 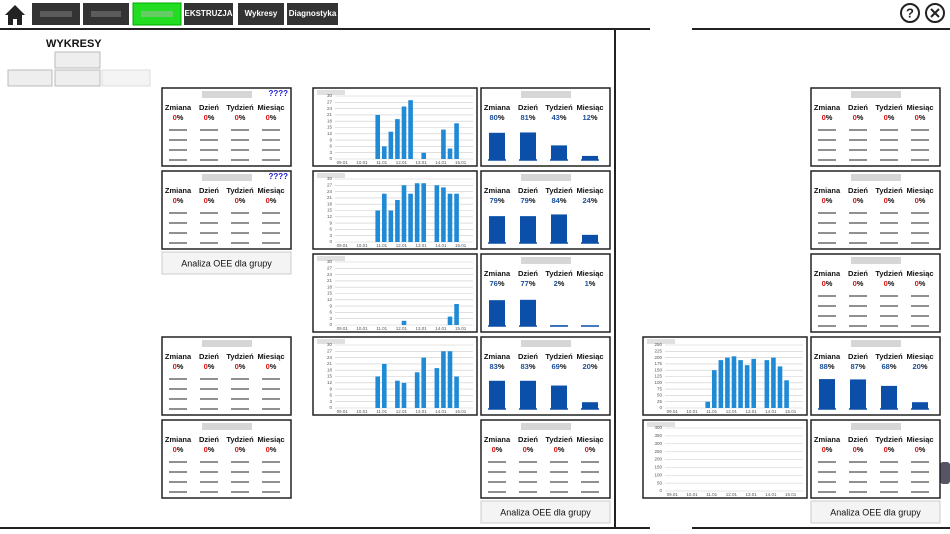 I want to click on y-tick-label: 9, so click(x=330, y=222).